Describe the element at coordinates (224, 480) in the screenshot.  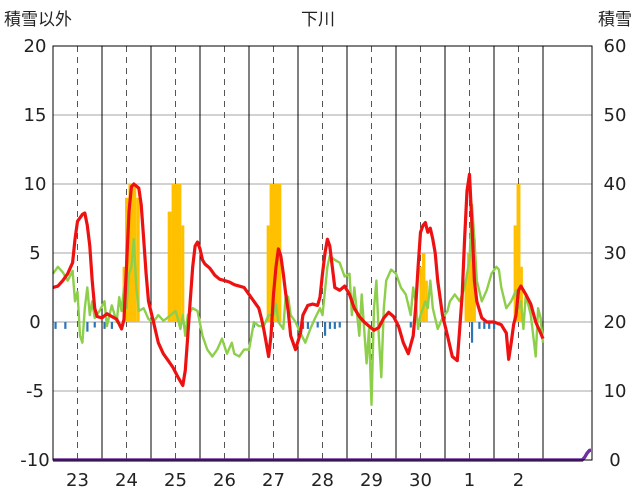
I see `x-tick-label: 26` at that location.